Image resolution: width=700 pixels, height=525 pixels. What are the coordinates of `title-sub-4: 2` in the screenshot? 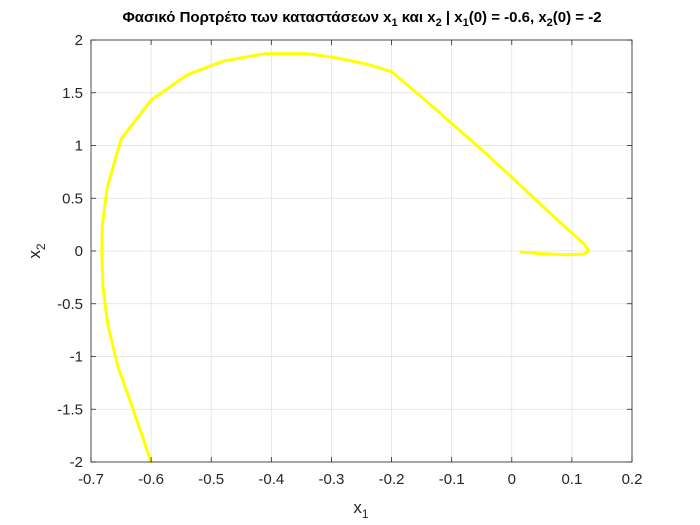 It's located at (550, 23).